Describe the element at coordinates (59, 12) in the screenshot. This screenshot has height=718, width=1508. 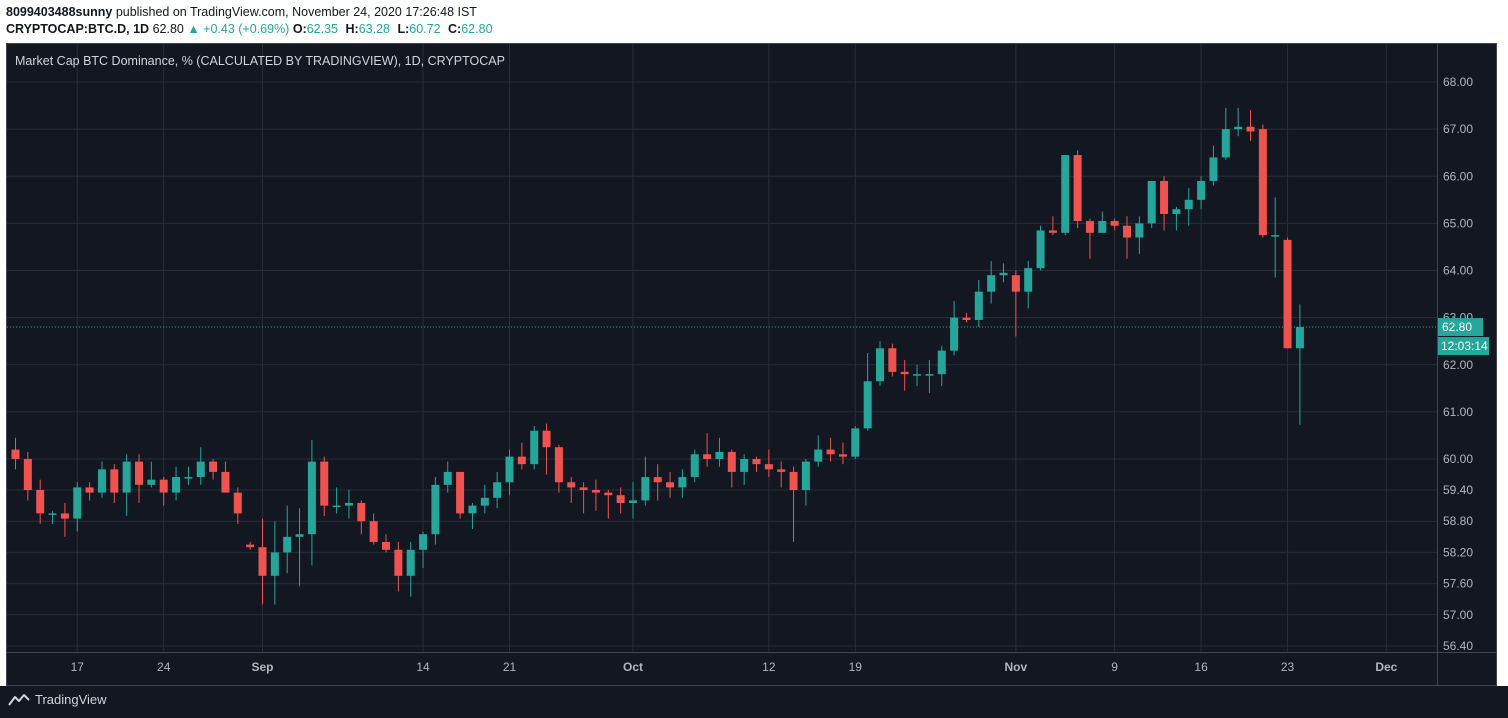
I see `author-name: 8099403488sunny` at that location.